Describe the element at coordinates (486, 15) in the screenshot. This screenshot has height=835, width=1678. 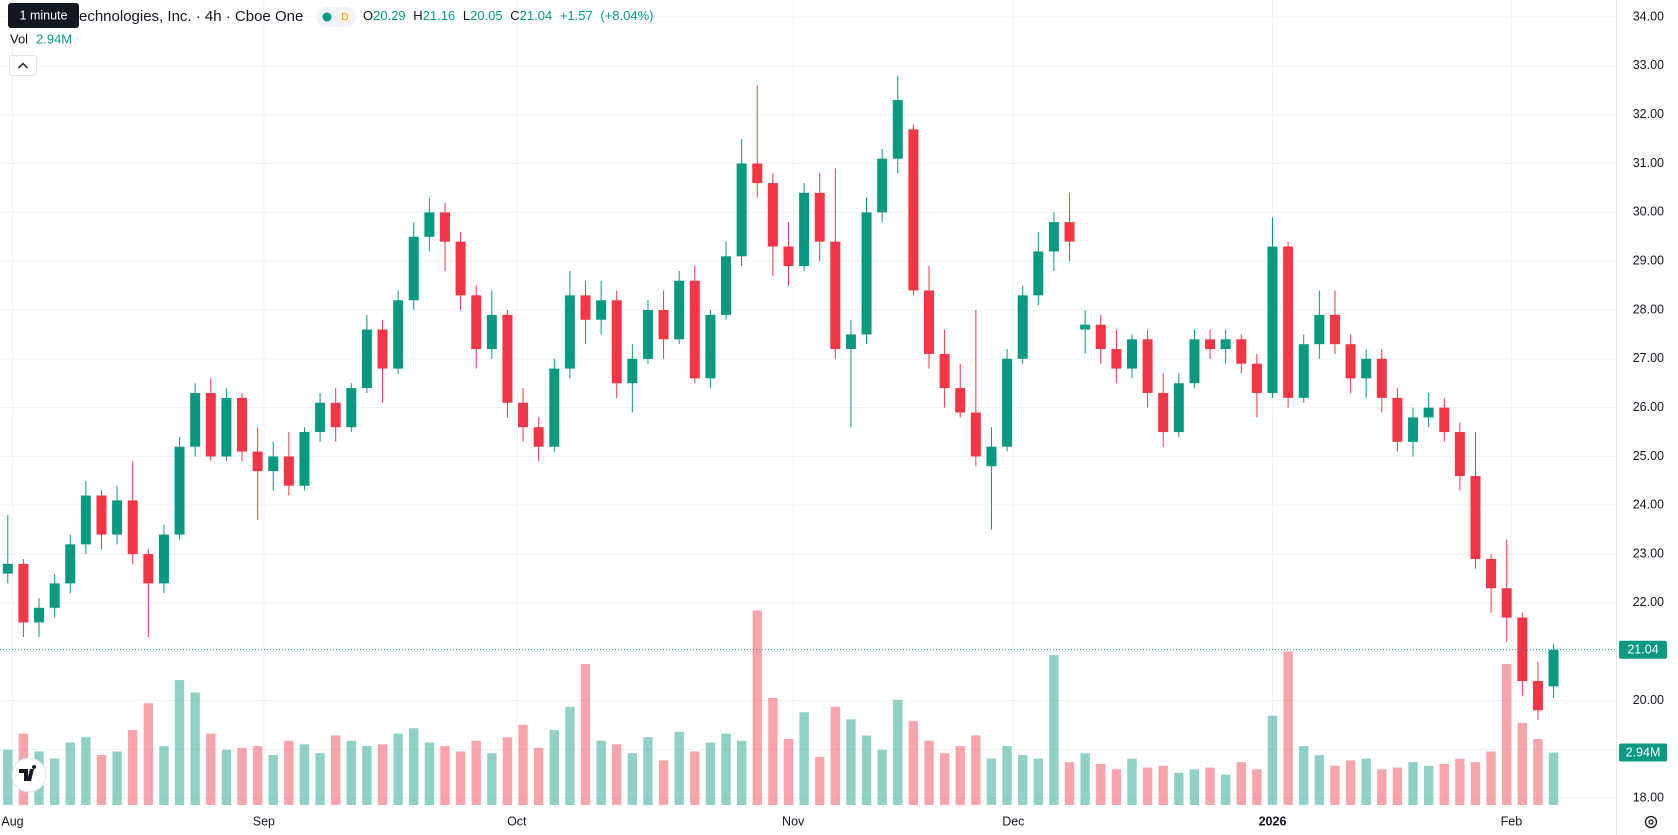
I see `low-value: 20.05` at that location.